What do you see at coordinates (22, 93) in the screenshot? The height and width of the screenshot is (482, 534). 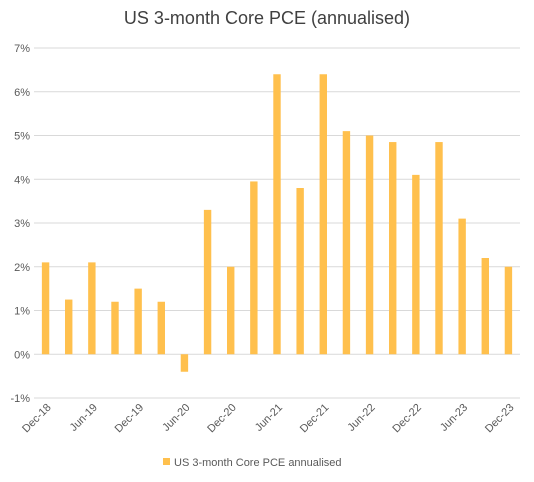 I see `y-tick-label: 6%` at bounding box center [22, 93].